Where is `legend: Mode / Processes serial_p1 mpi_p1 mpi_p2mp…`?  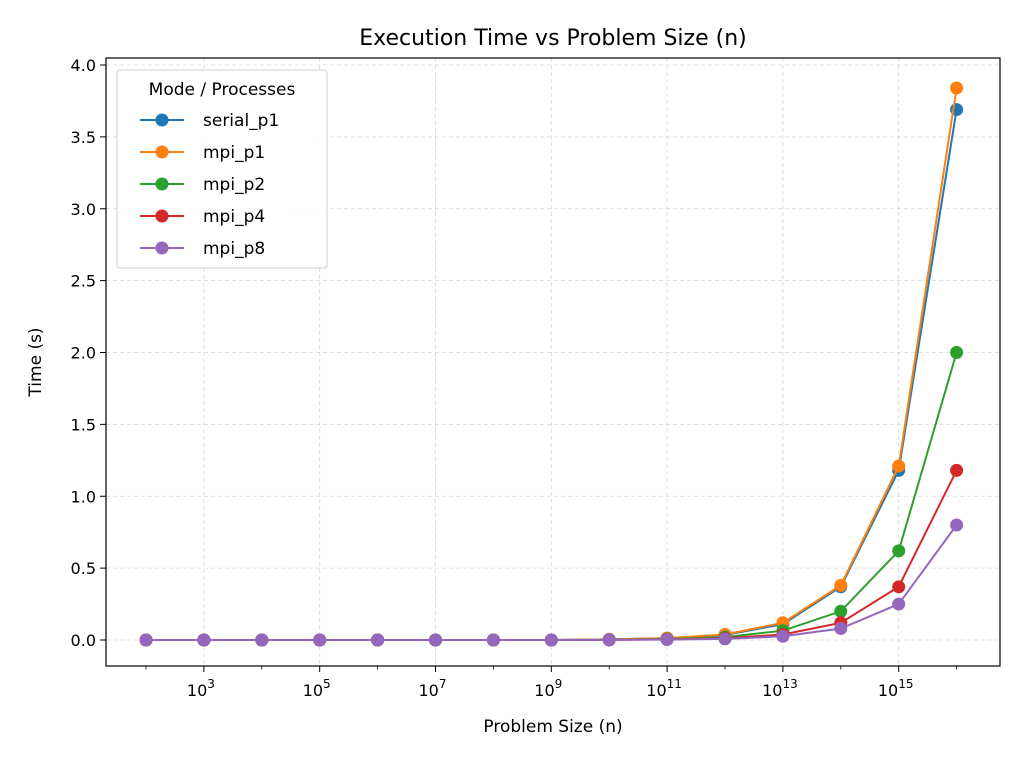
legend: Mode / Processes serial_p1 mpi_p1 mpi_p2mp… is located at coordinates (222, 169).